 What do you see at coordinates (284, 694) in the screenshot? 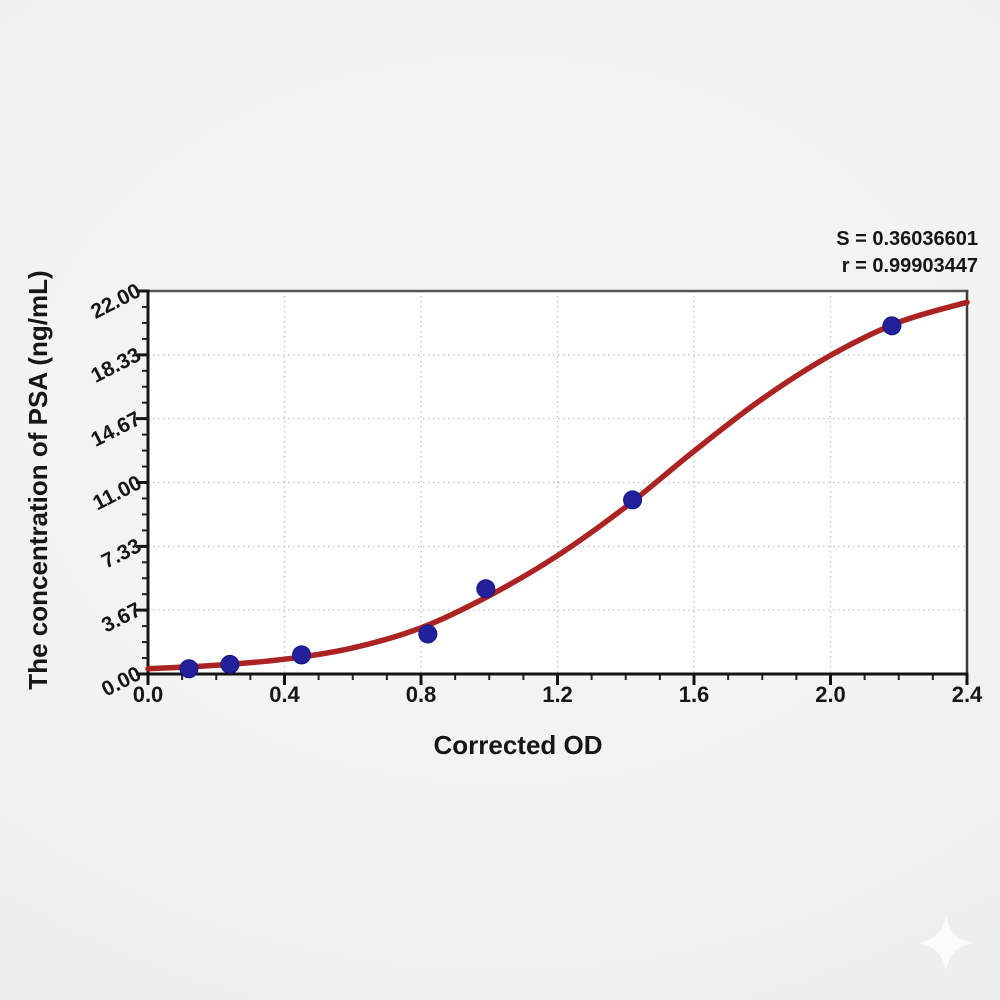
I see `x-tick-label: 0.4` at bounding box center [284, 694].